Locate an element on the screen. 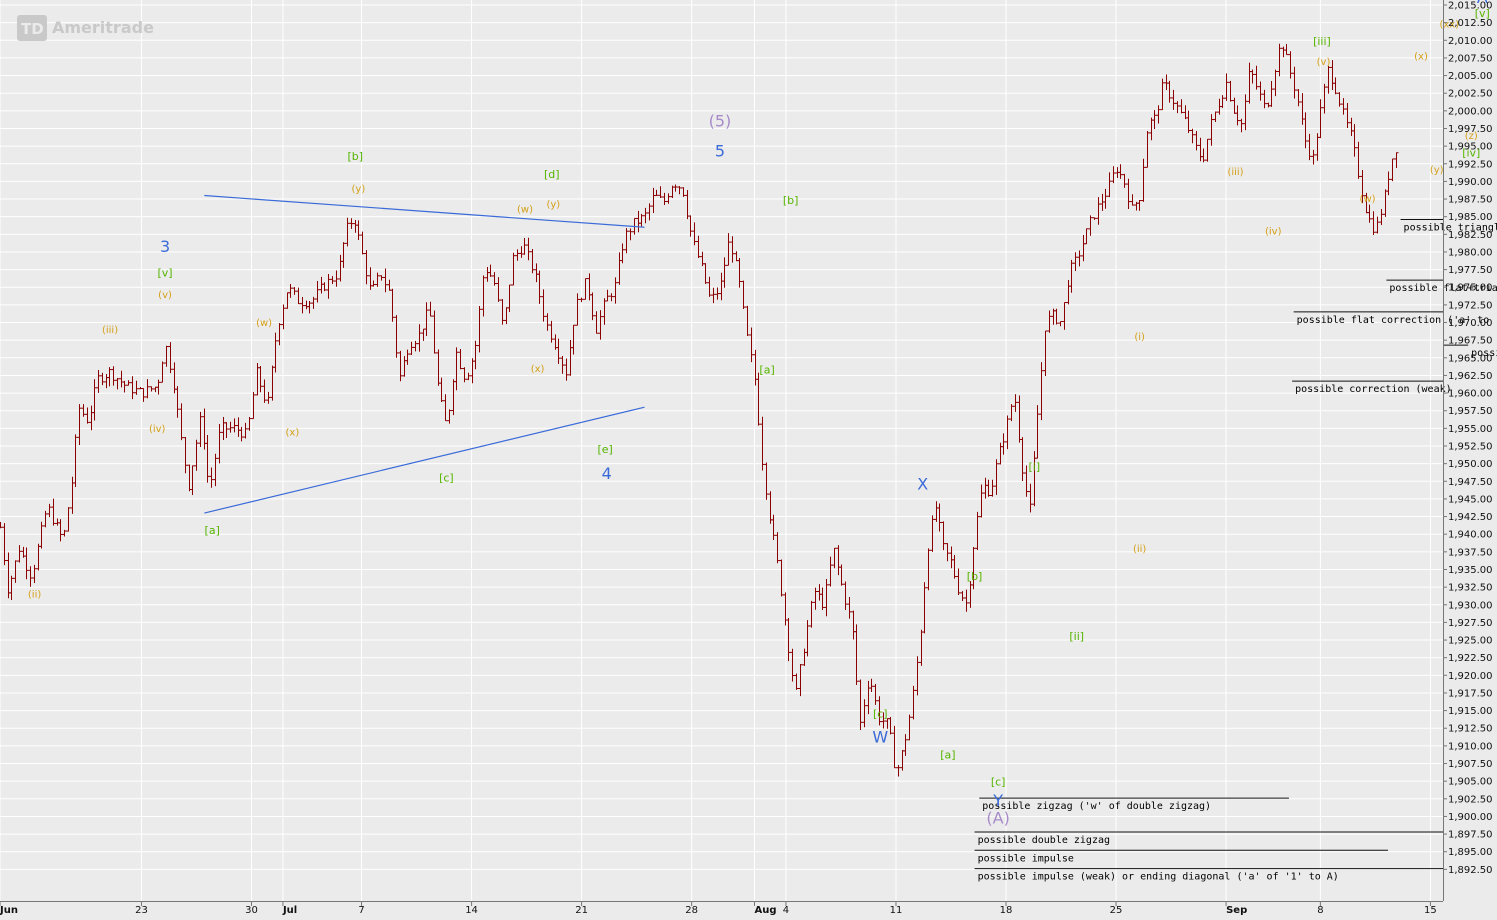  x-tick-label: 21 is located at coordinates (581, 910).